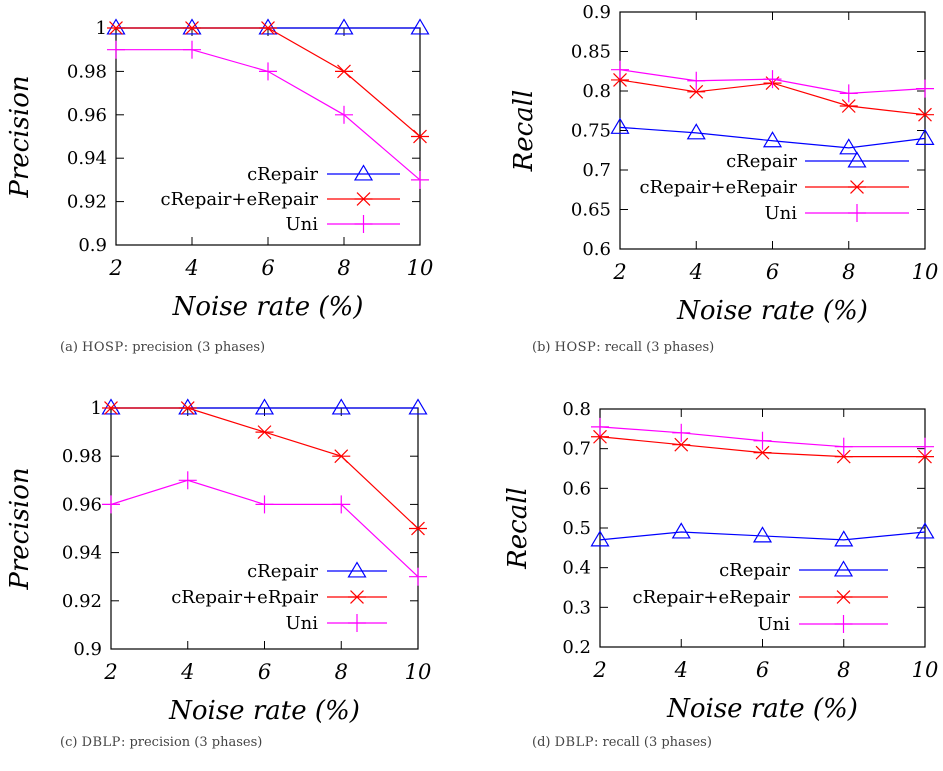  Describe the element at coordinates (576, 528) in the screenshot. I see `y-tick-label: 0.5` at that location.